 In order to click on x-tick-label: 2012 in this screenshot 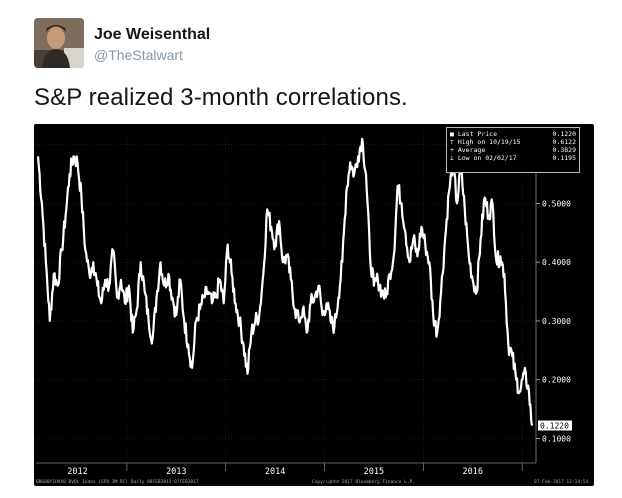, I will do `click(77, 472)`.